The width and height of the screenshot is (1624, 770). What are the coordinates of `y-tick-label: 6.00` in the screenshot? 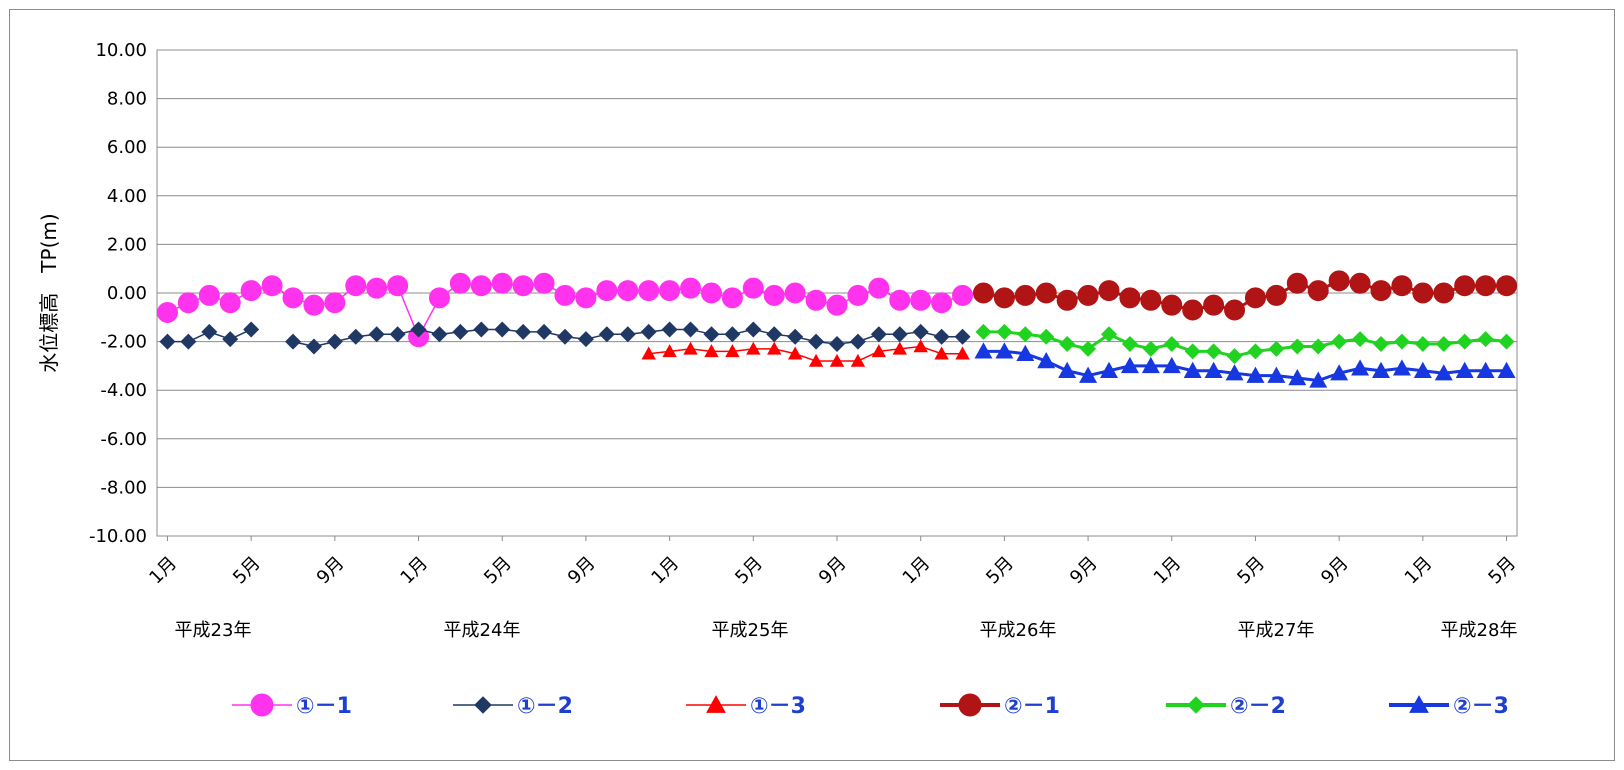 It's located at (127, 147).